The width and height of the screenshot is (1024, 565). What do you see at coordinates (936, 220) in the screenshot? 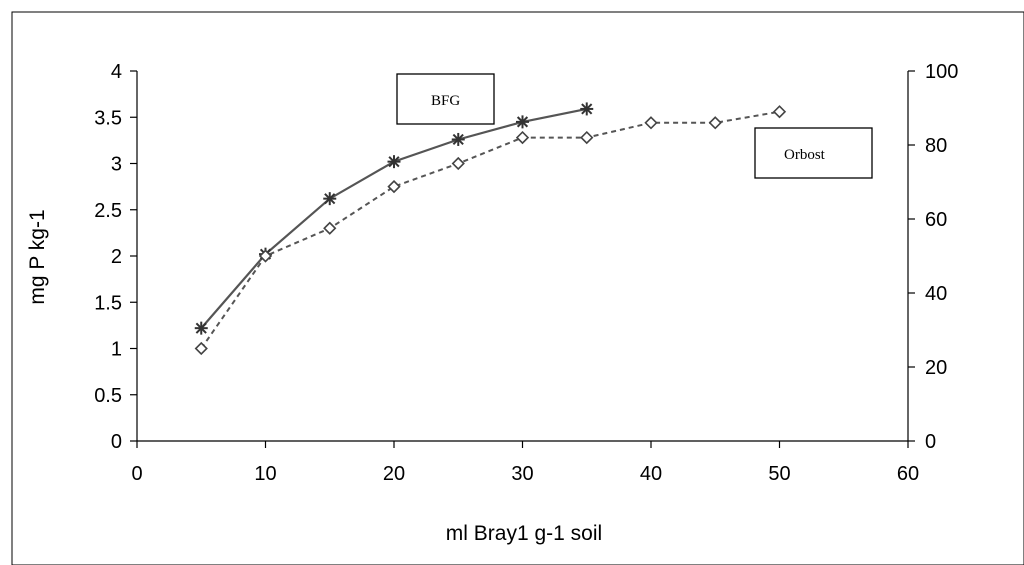
I see `y2-tick-label: 60` at bounding box center [936, 220].